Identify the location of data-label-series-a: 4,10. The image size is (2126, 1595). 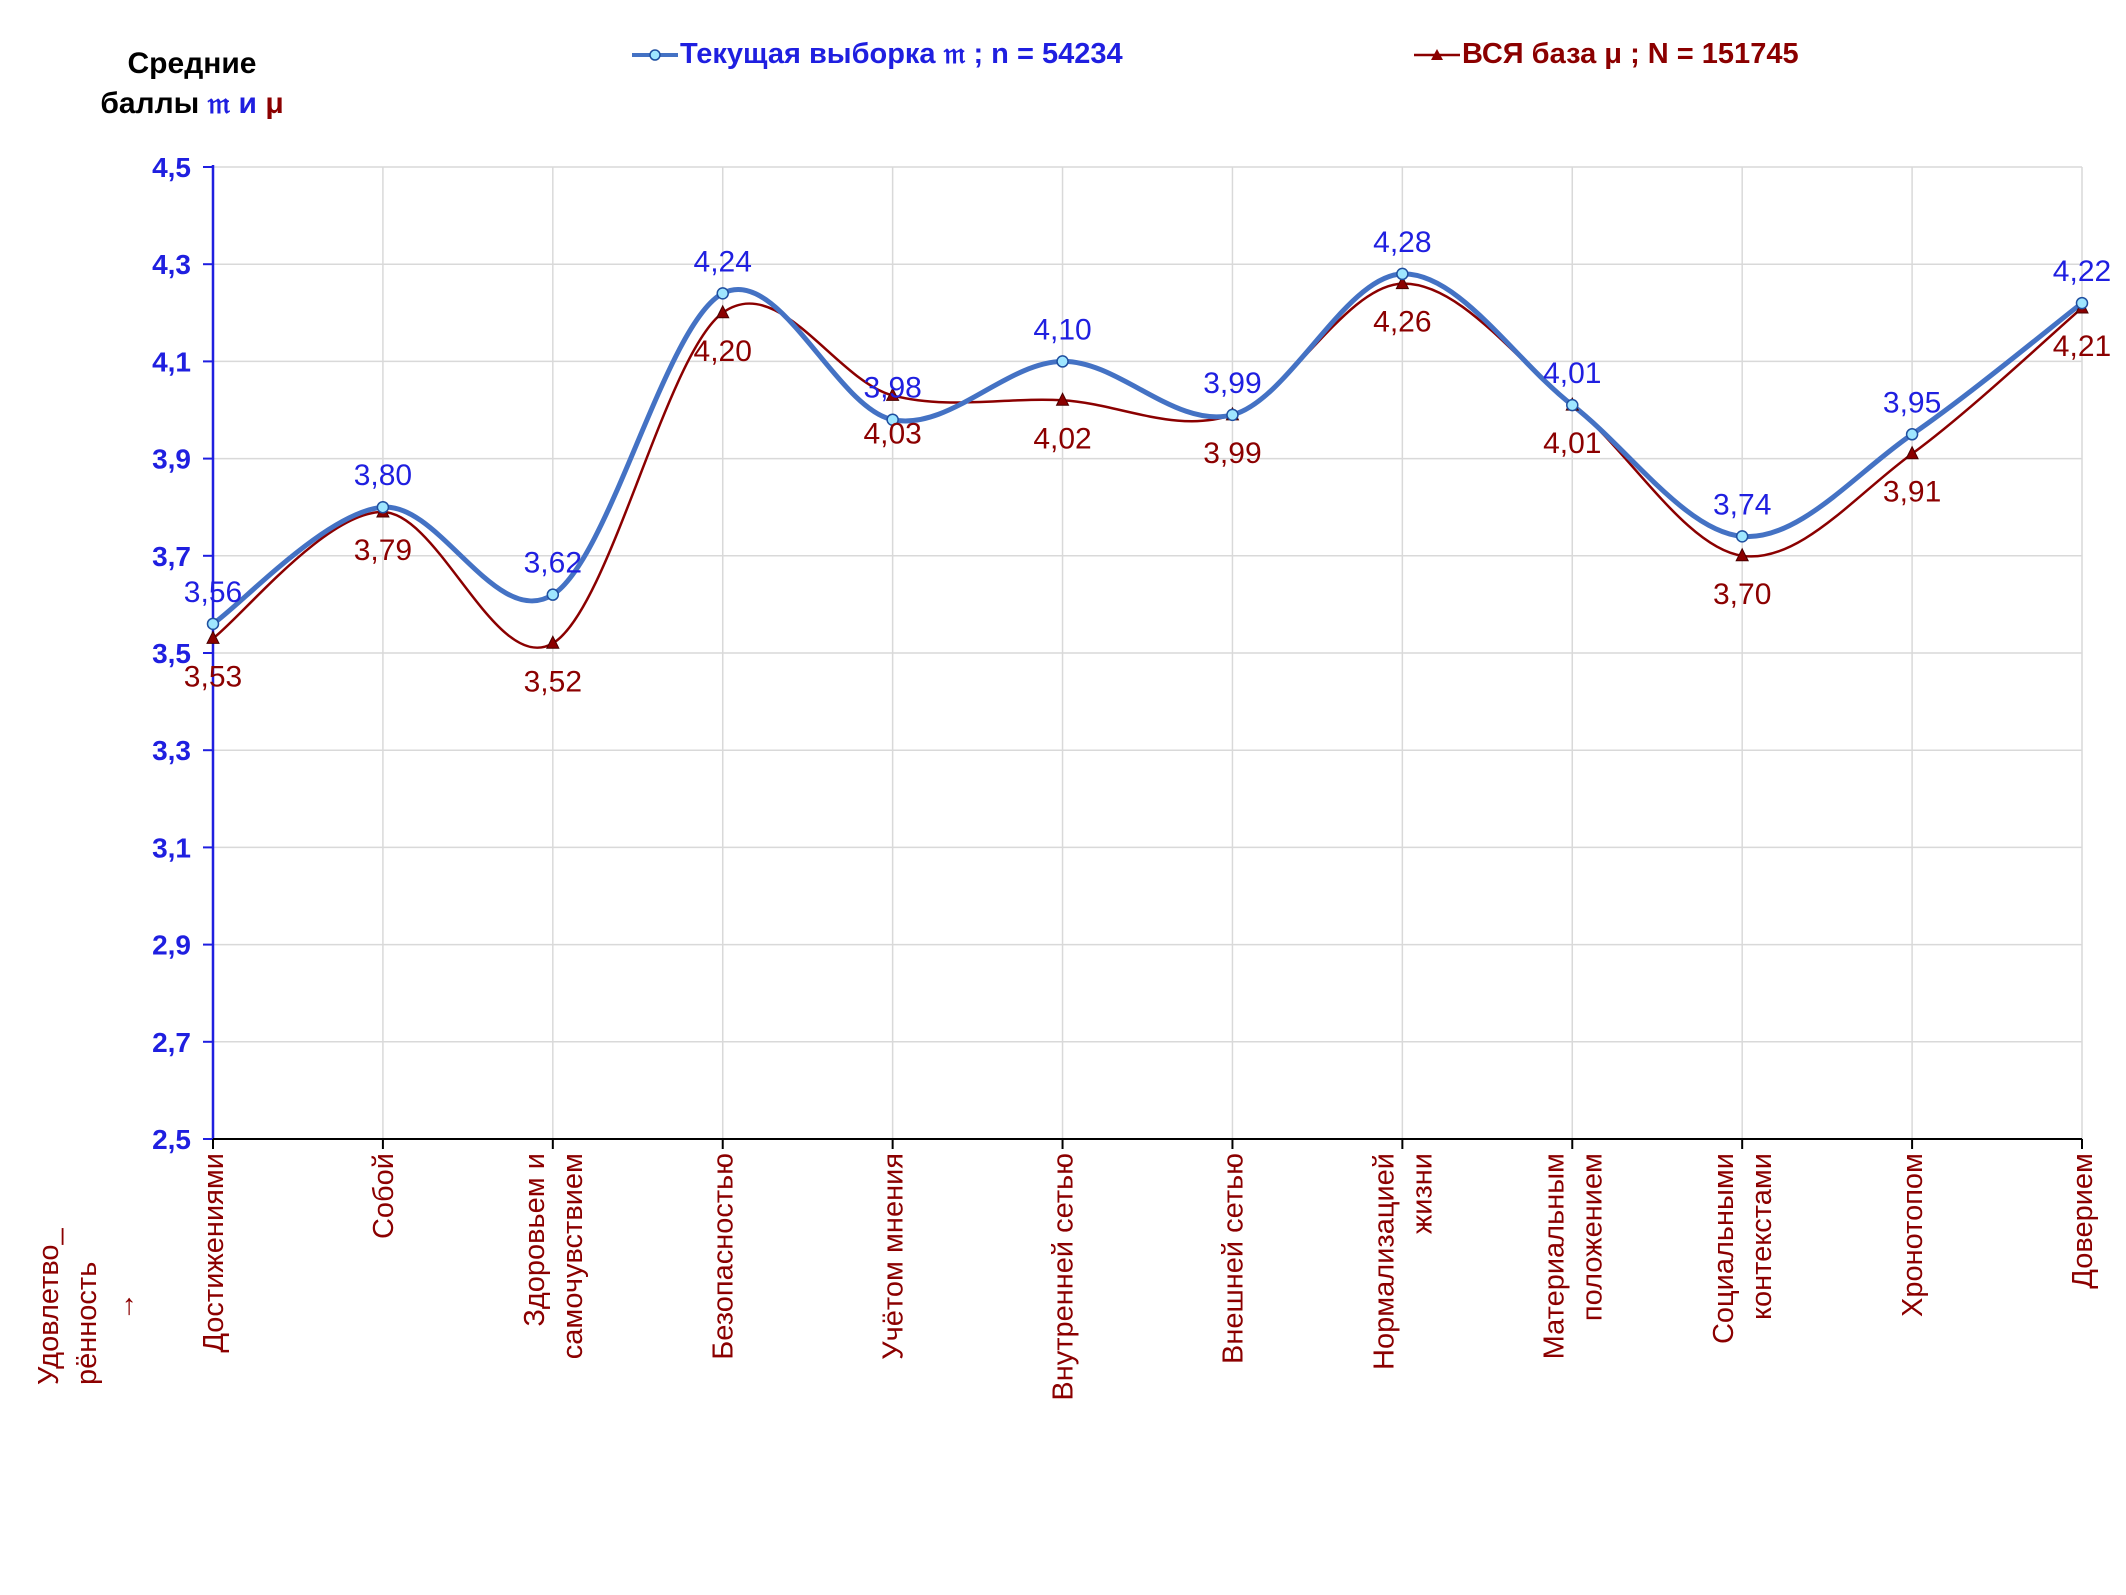
(1062, 329).